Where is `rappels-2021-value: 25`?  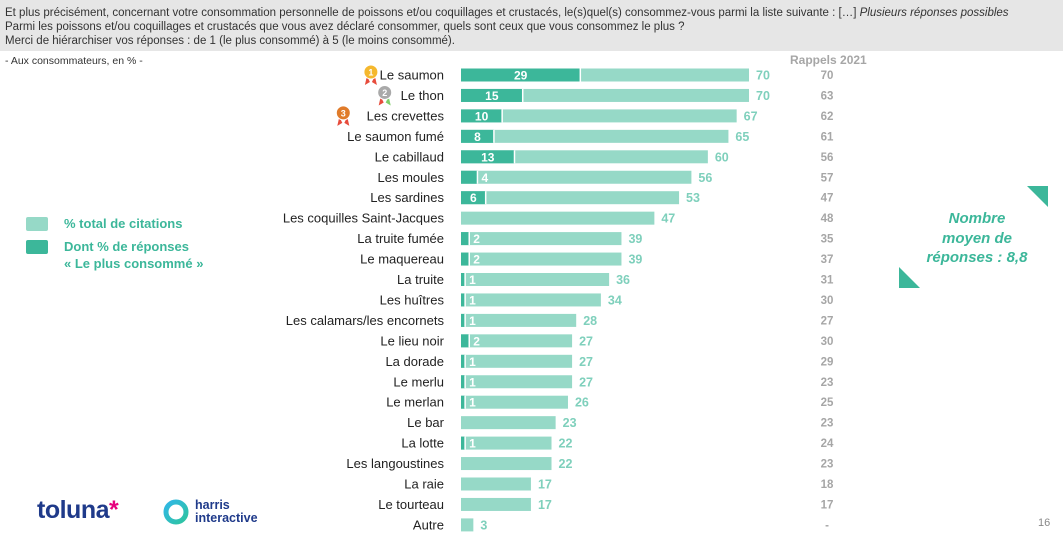 rappels-2021-value: 25 is located at coordinates (827, 403).